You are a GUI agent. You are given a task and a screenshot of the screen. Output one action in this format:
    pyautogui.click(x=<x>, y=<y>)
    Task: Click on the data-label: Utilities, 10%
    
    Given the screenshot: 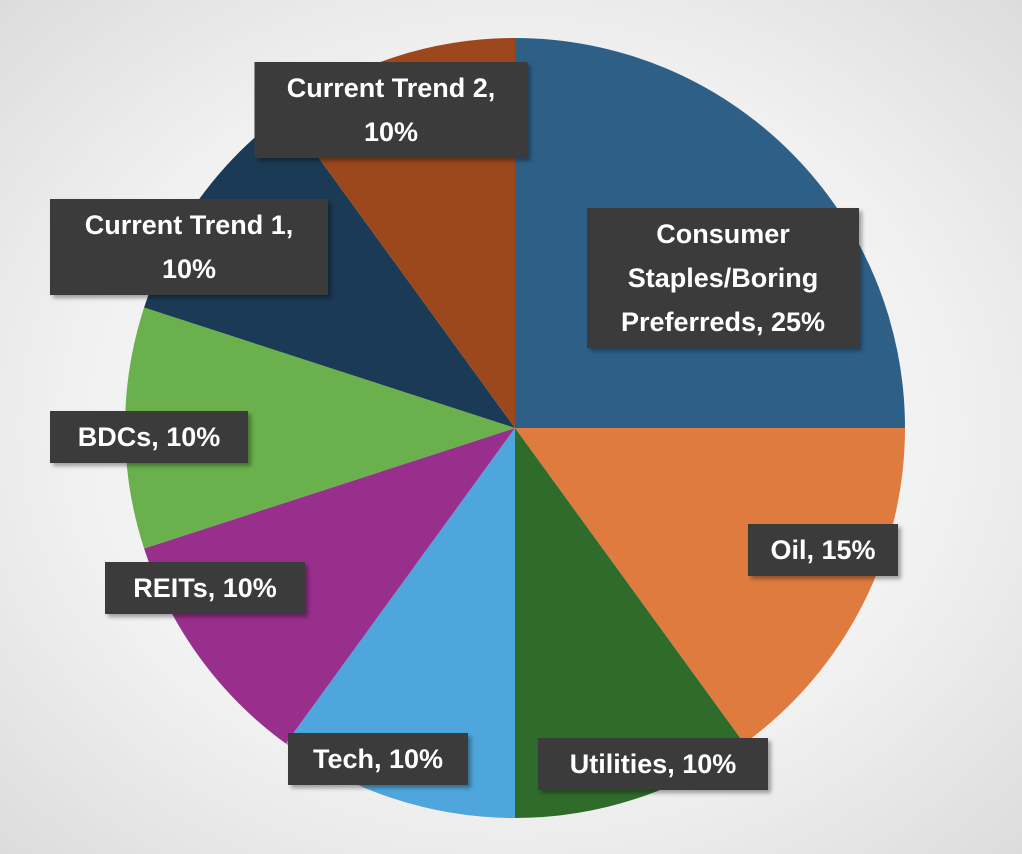 What is the action you would take?
    pyautogui.click(x=653, y=764)
    